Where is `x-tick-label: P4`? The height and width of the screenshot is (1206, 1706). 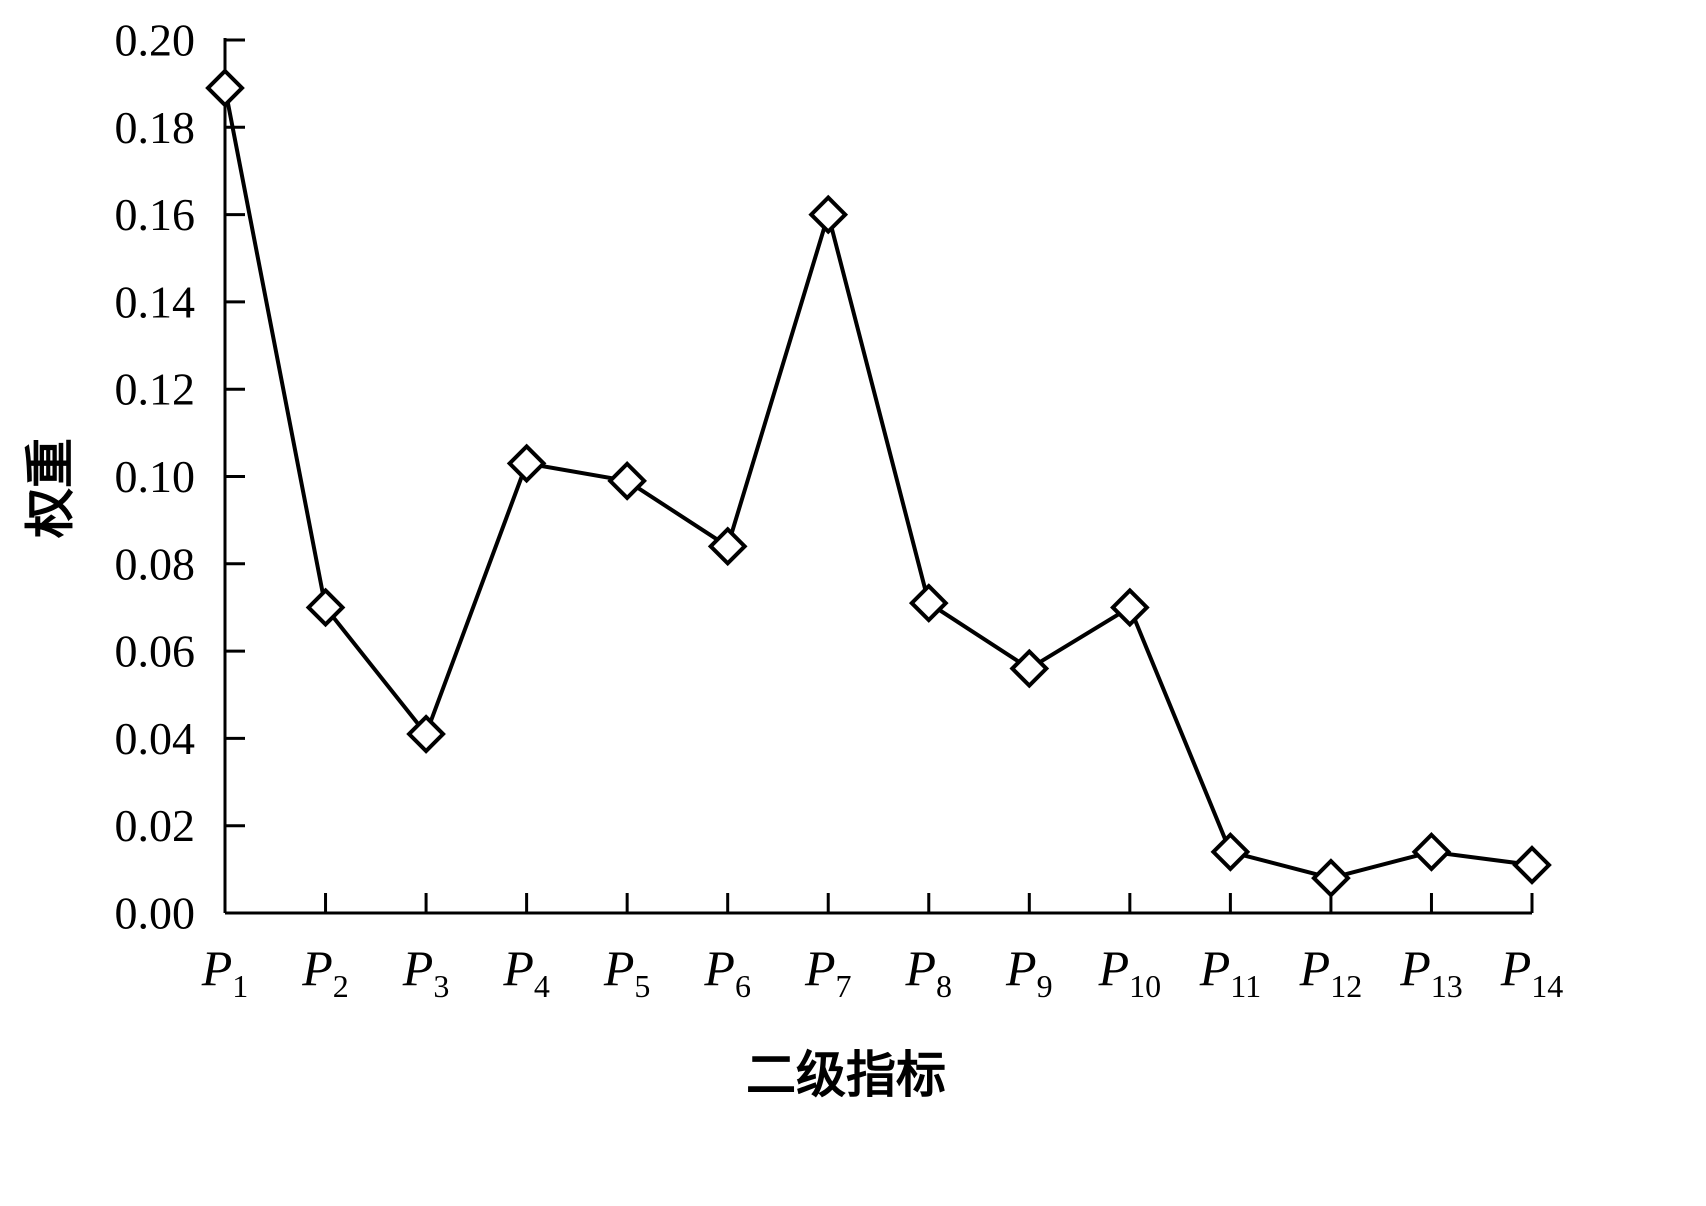 x-tick-label: P4 is located at coordinates (526, 972).